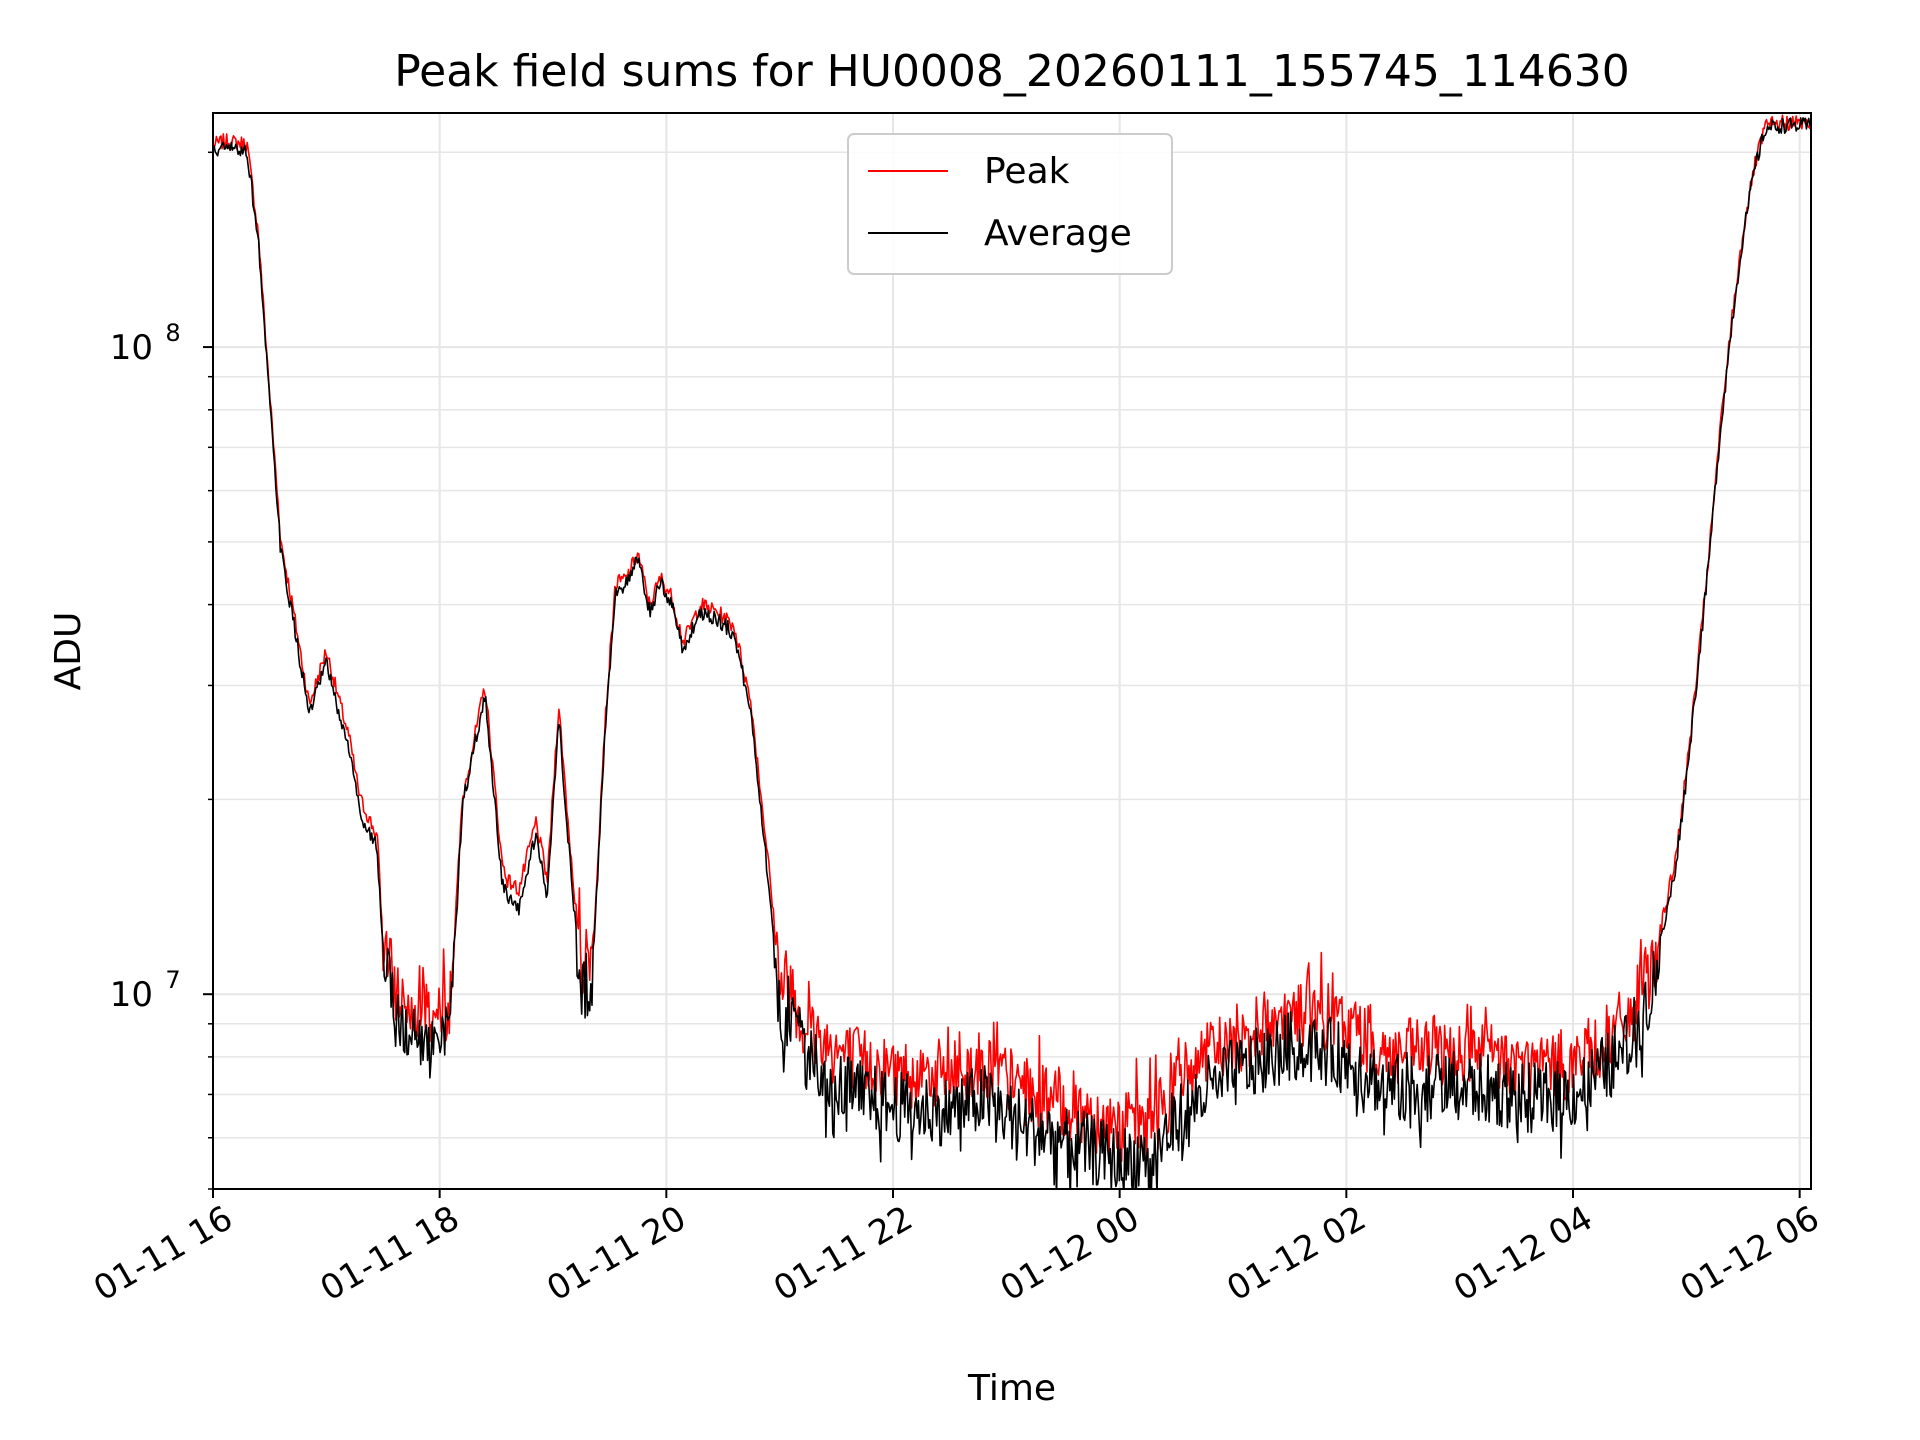 The image size is (1920, 1440). What do you see at coordinates (1011, 1388) in the screenshot?
I see `x-axis-label: Time` at bounding box center [1011, 1388].